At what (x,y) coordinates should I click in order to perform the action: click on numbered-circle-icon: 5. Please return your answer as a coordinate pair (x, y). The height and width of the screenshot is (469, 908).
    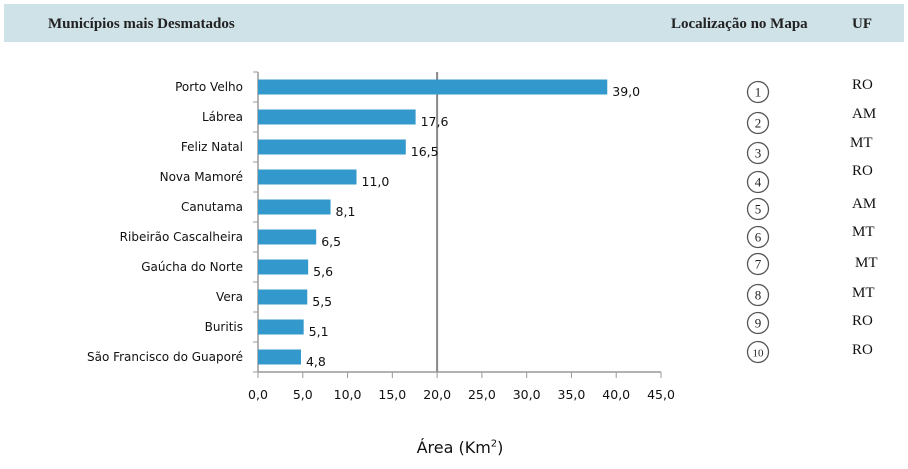
    Looking at the image, I should click on (758, 209).